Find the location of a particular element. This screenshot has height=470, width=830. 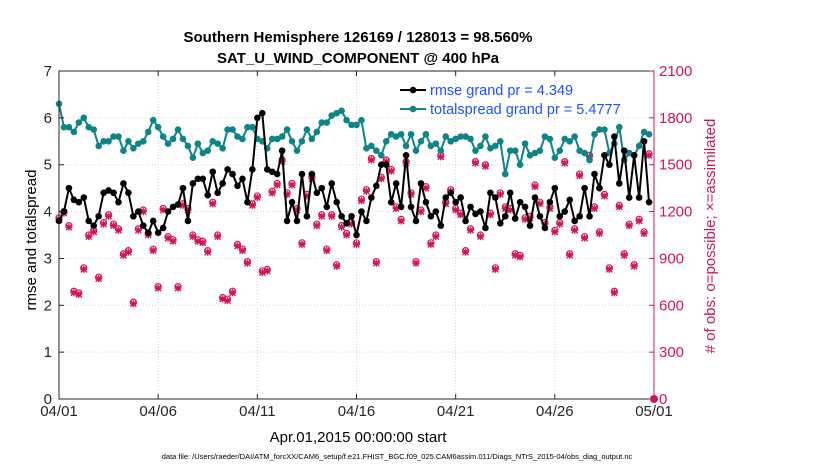

y-tick-label: 1 is located at coordinates (48, 352).